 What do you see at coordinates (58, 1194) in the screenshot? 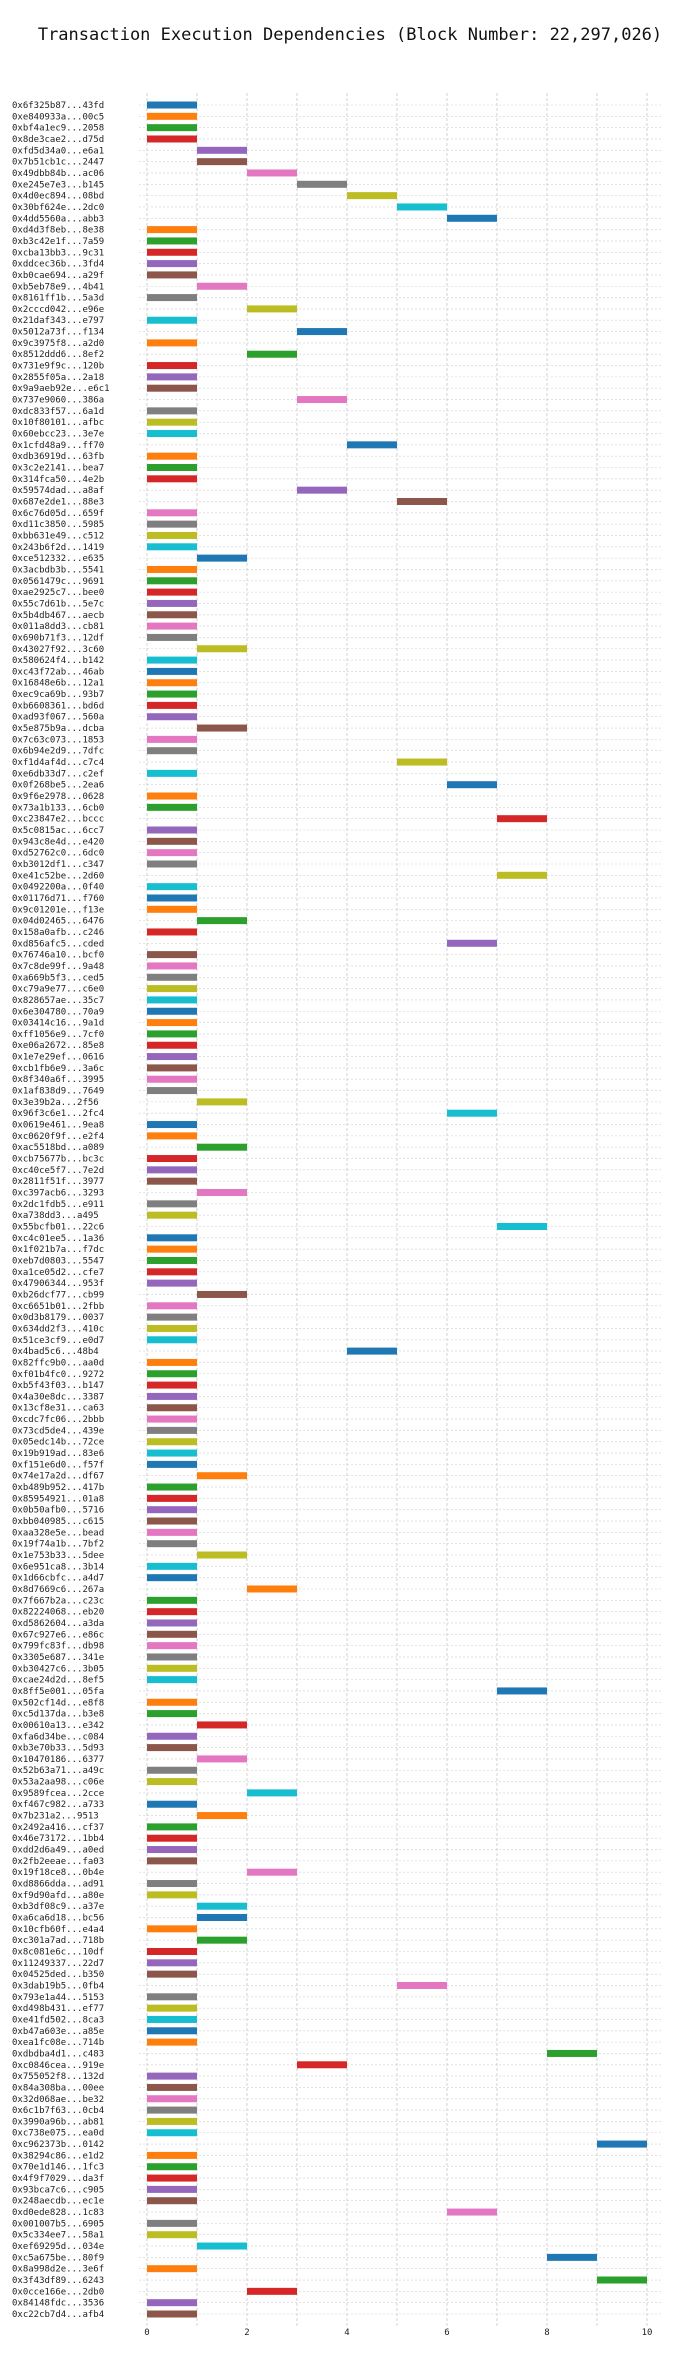
I see `tx-label: 0xc397acb6...3293` at bounding box center [58, 1194].